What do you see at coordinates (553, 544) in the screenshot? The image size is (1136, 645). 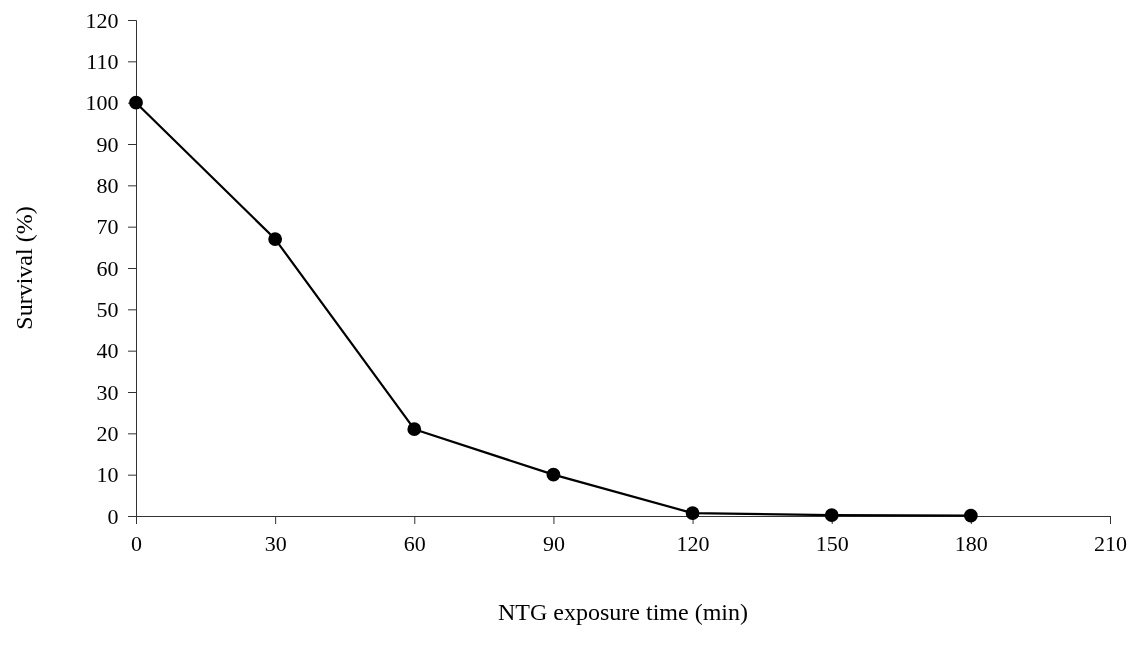 I see `x-tick-label: 90` at bounding box center [553, 544].